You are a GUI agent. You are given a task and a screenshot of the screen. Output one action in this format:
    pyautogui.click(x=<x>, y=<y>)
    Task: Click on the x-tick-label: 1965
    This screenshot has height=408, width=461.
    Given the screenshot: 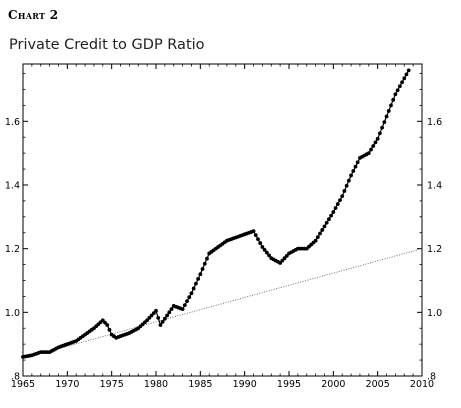 What is the action you would take?
    pyautogui.click(x=23, y=384)
    